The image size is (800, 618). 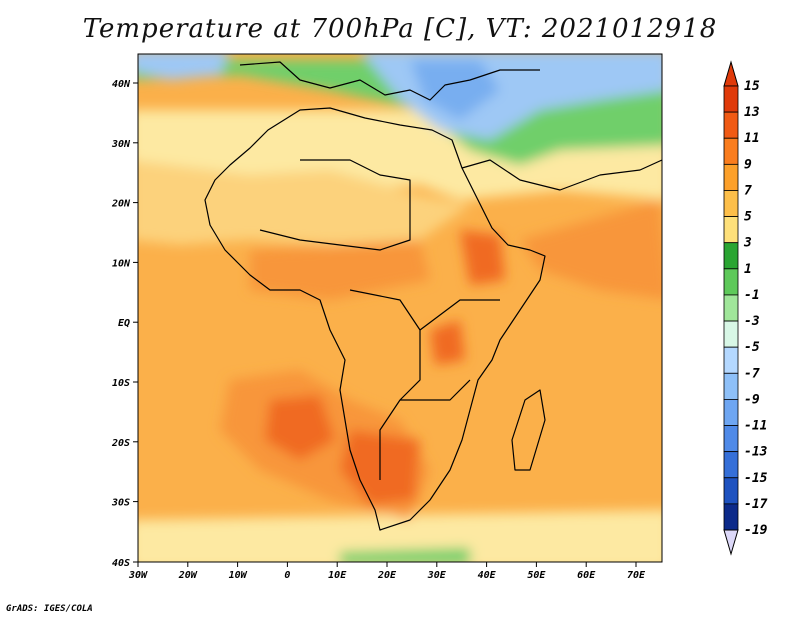 I want to click on lat-tick-label: 30S, so click(x=120, y=503).